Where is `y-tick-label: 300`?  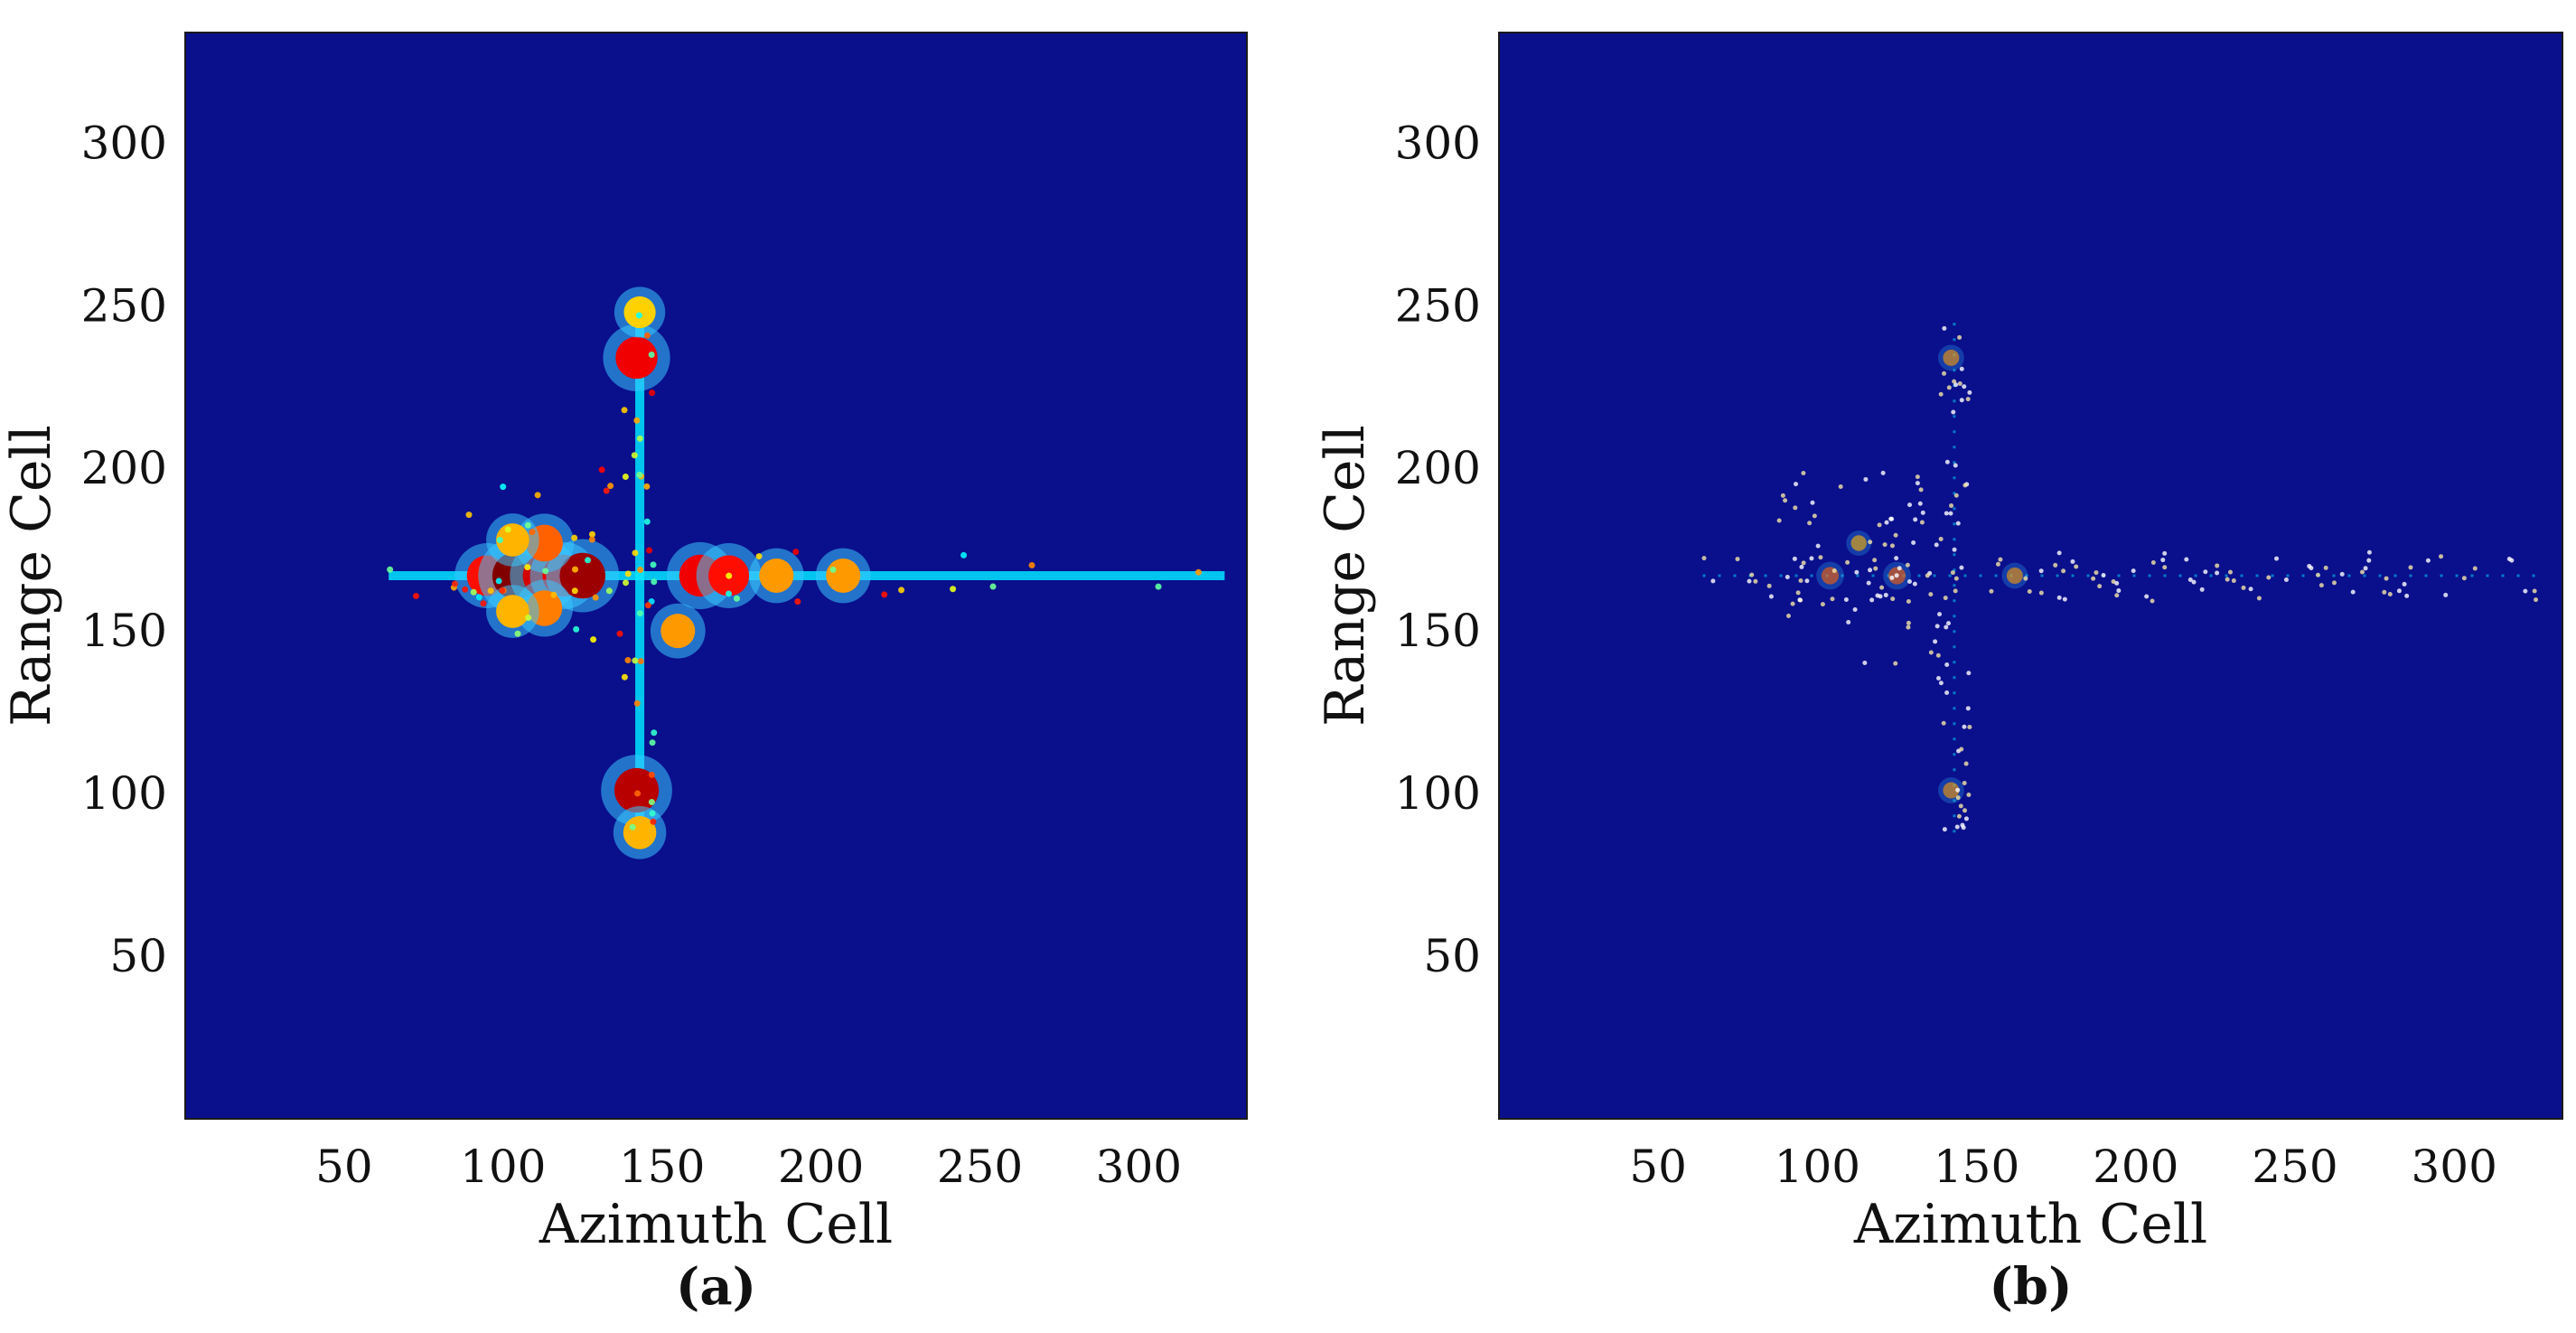
y-tick-label: 300 is located at coordinates (1438, 143).